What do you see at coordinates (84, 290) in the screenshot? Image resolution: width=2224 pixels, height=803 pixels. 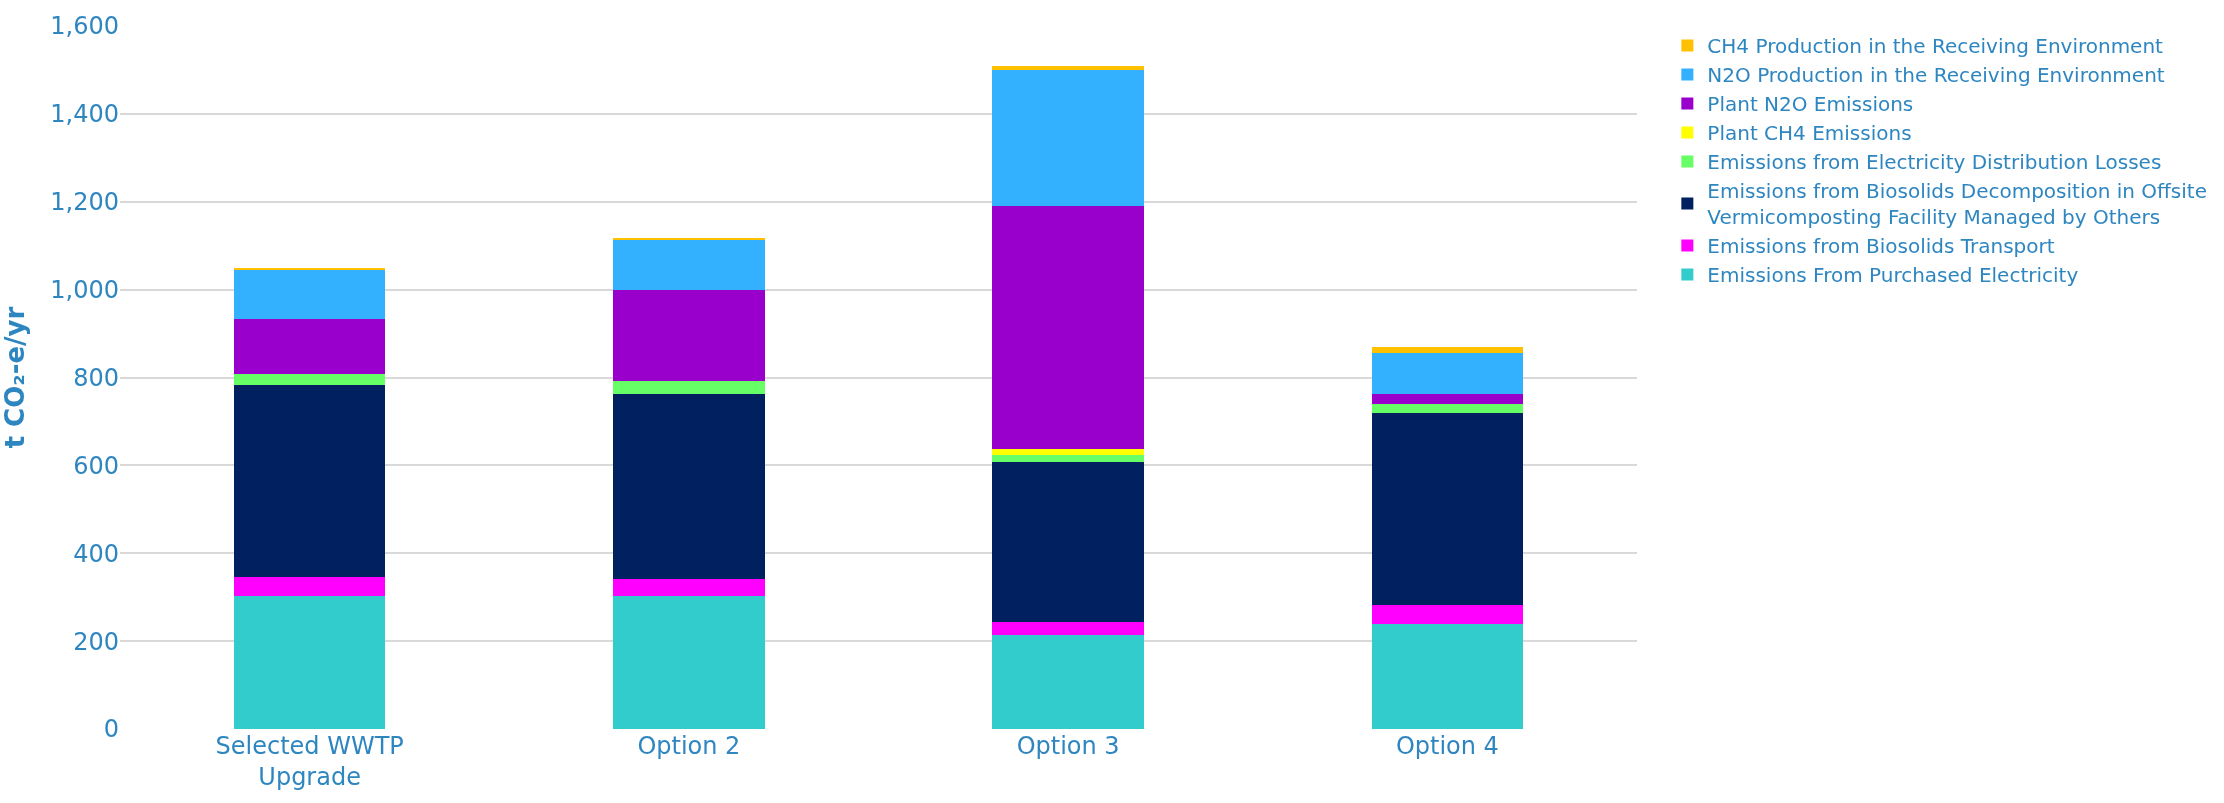 I see `y-tick-label: 1,000` at bounding box center [84, 290].